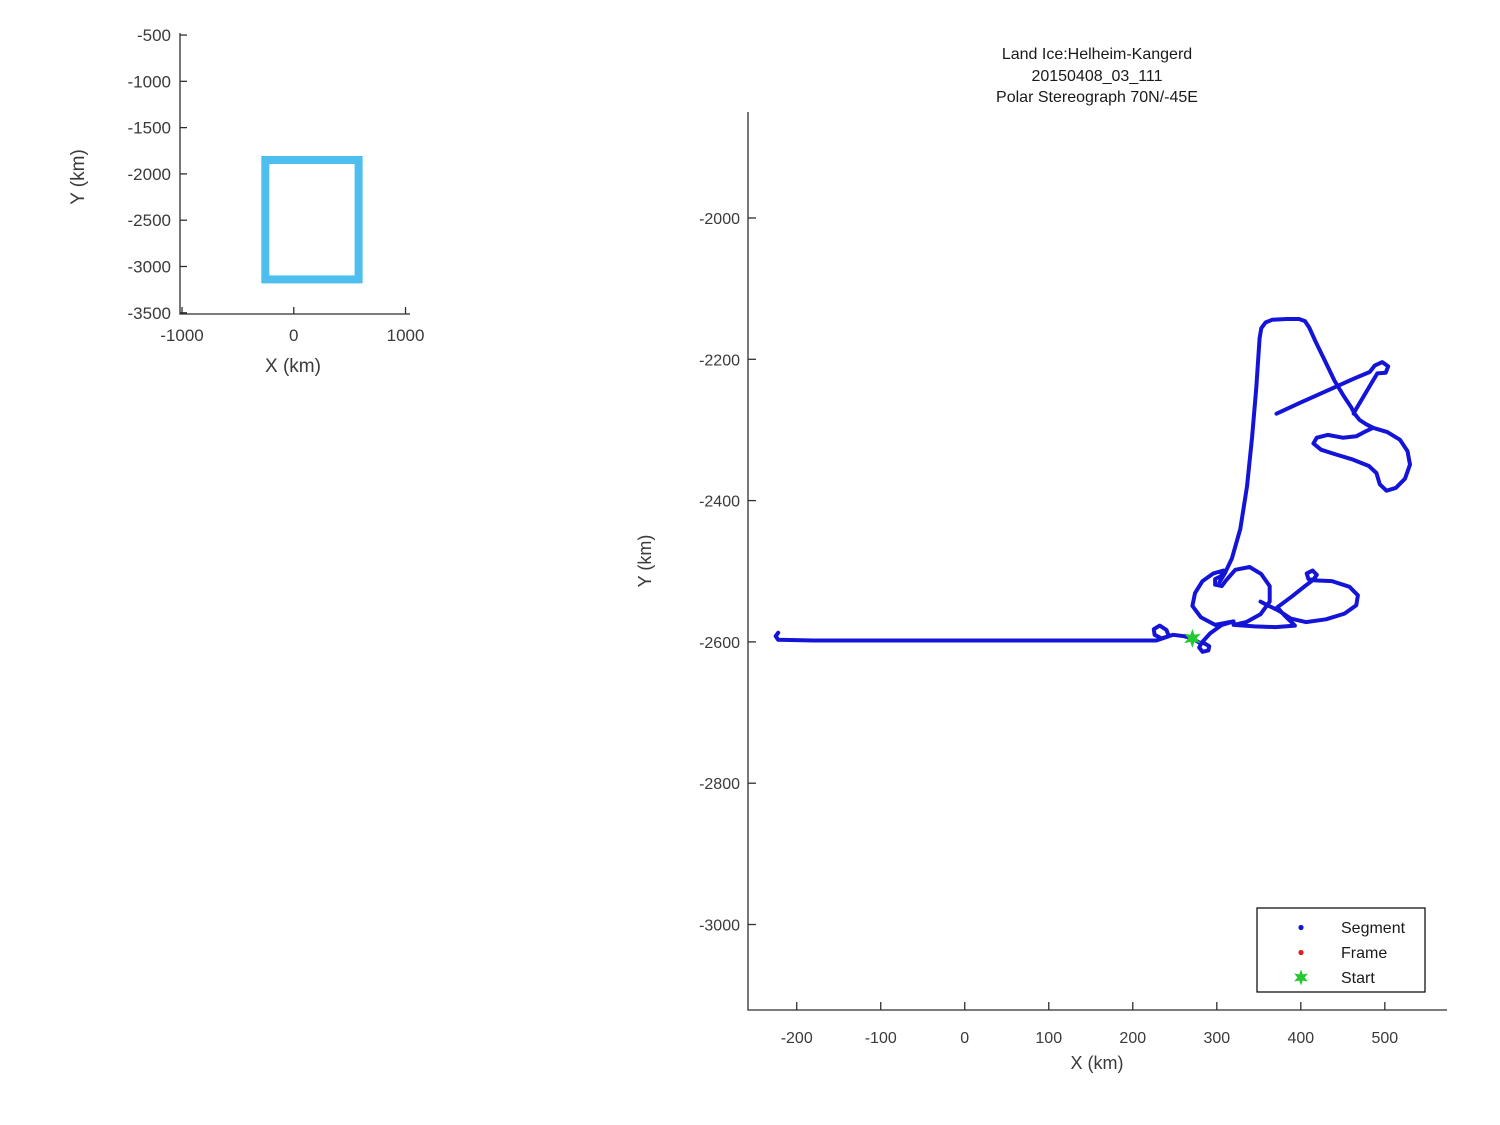 Image resolution: width=1500 pixels, height=1125 pixels. Describe the element at coordinates (1301, 927) in the screenshot. I see `segment-dot-icon` at that location.